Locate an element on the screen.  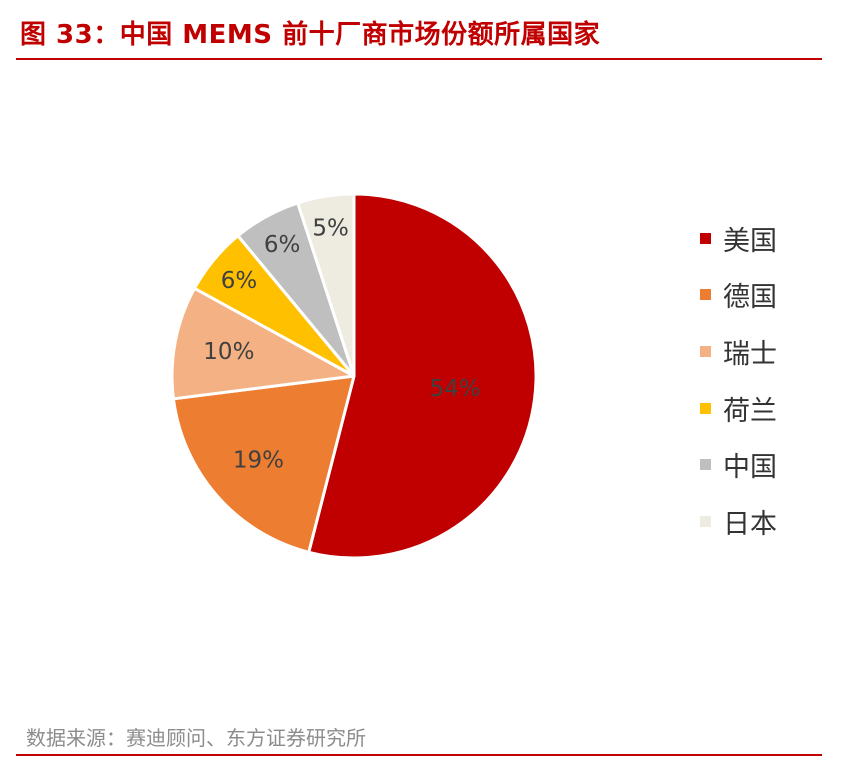
legend-item: 中国 is located at coordinates (738, 464).